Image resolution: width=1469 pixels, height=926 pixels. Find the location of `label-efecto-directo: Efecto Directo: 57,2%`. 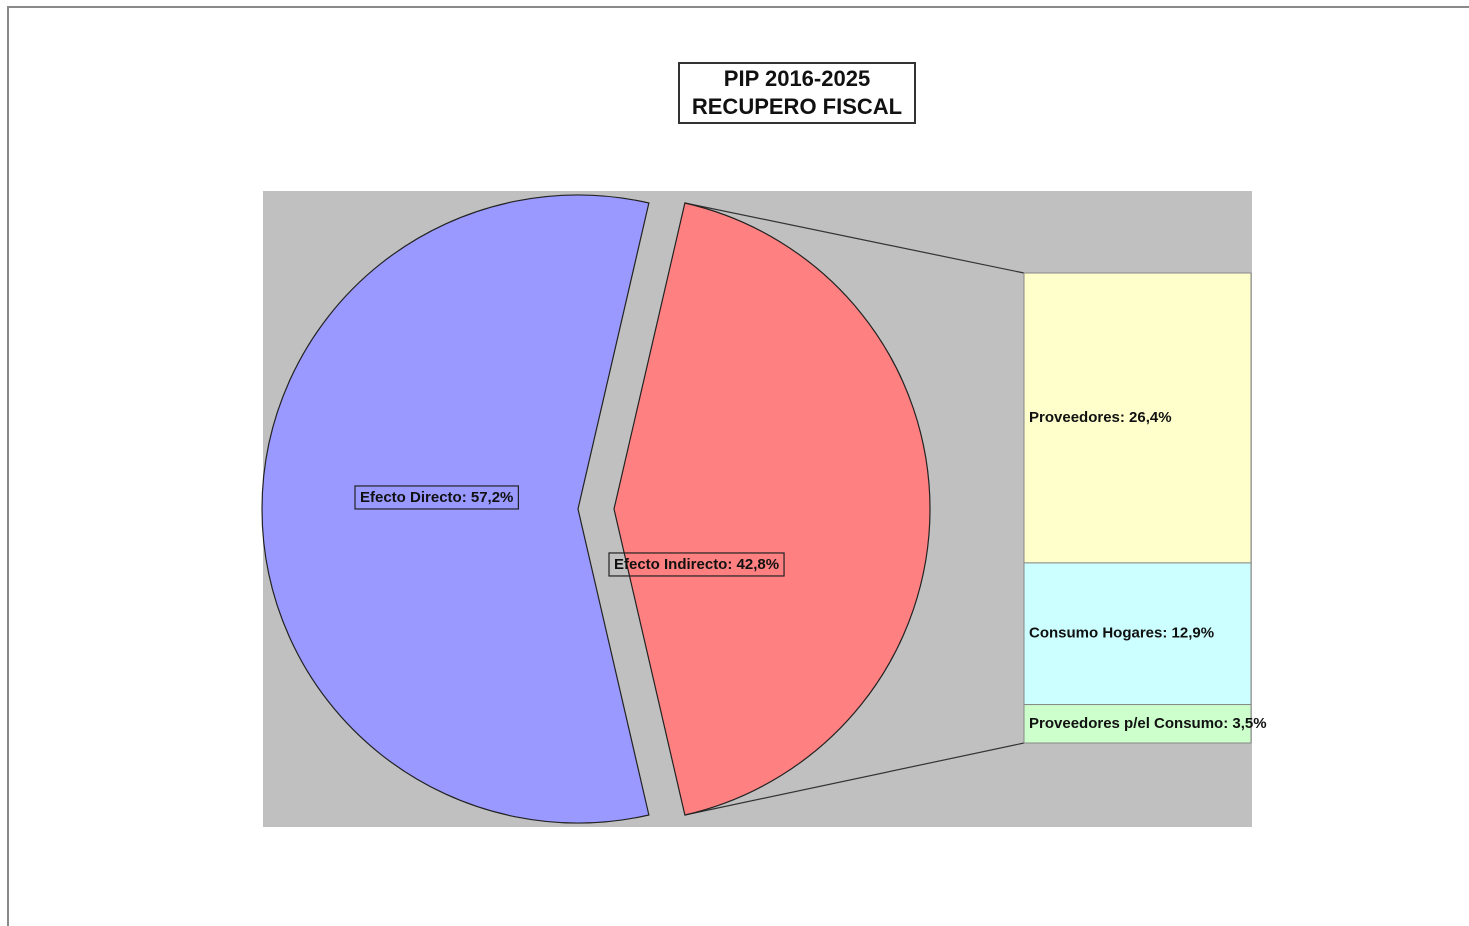

label-efecto-directo: Efecto Directo: 57,2% is located at coordinates (436, 497).